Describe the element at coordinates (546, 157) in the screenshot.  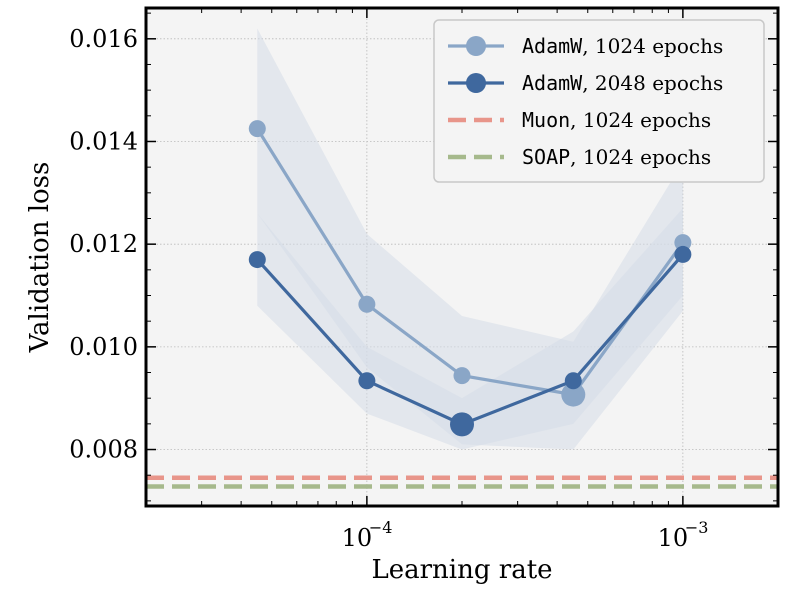
I see `legend-optimizer: SOAP` at that location.